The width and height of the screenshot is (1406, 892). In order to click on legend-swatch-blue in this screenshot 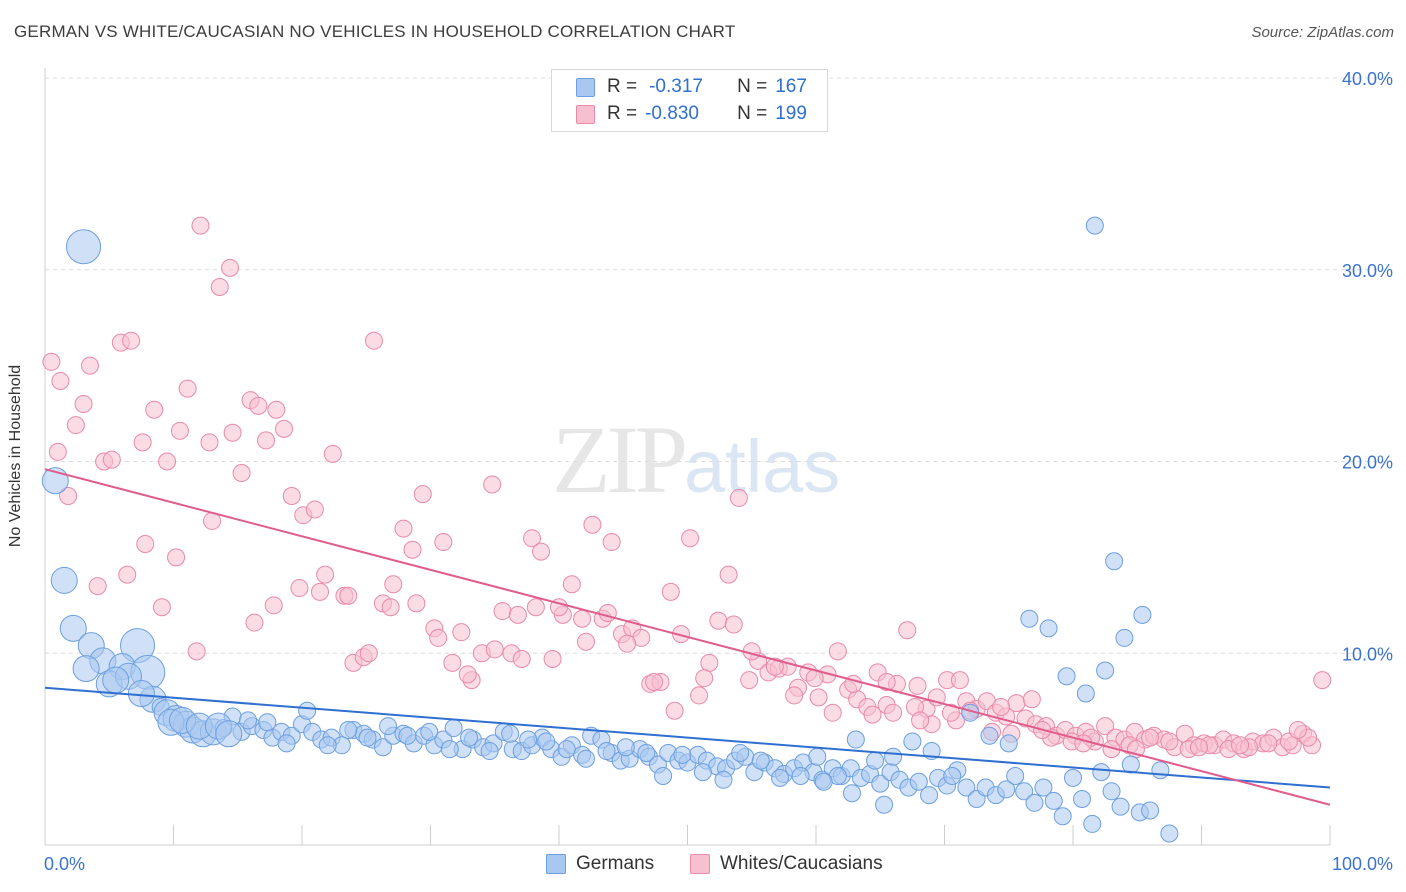, I will do `click(585, 87)`.